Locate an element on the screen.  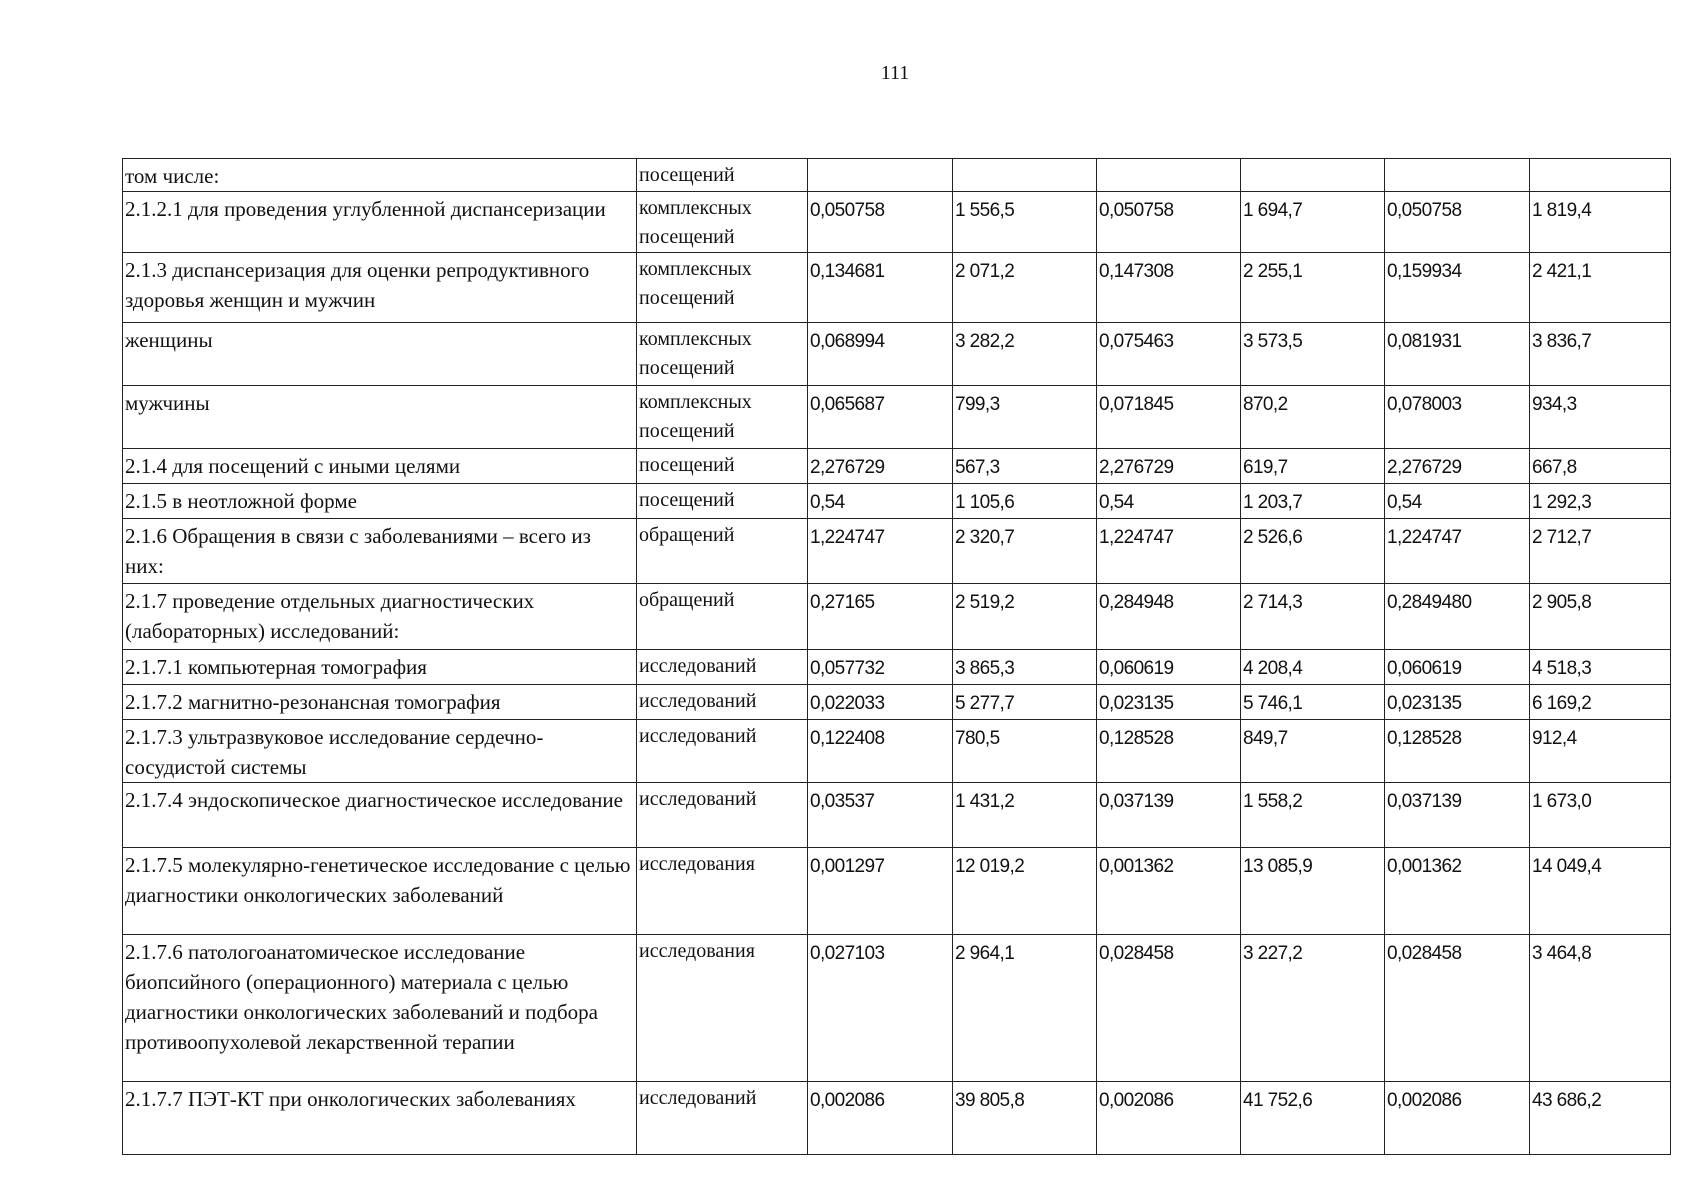
cost-value-cell: 3 573,5 is located at coordinates (1312, 354).